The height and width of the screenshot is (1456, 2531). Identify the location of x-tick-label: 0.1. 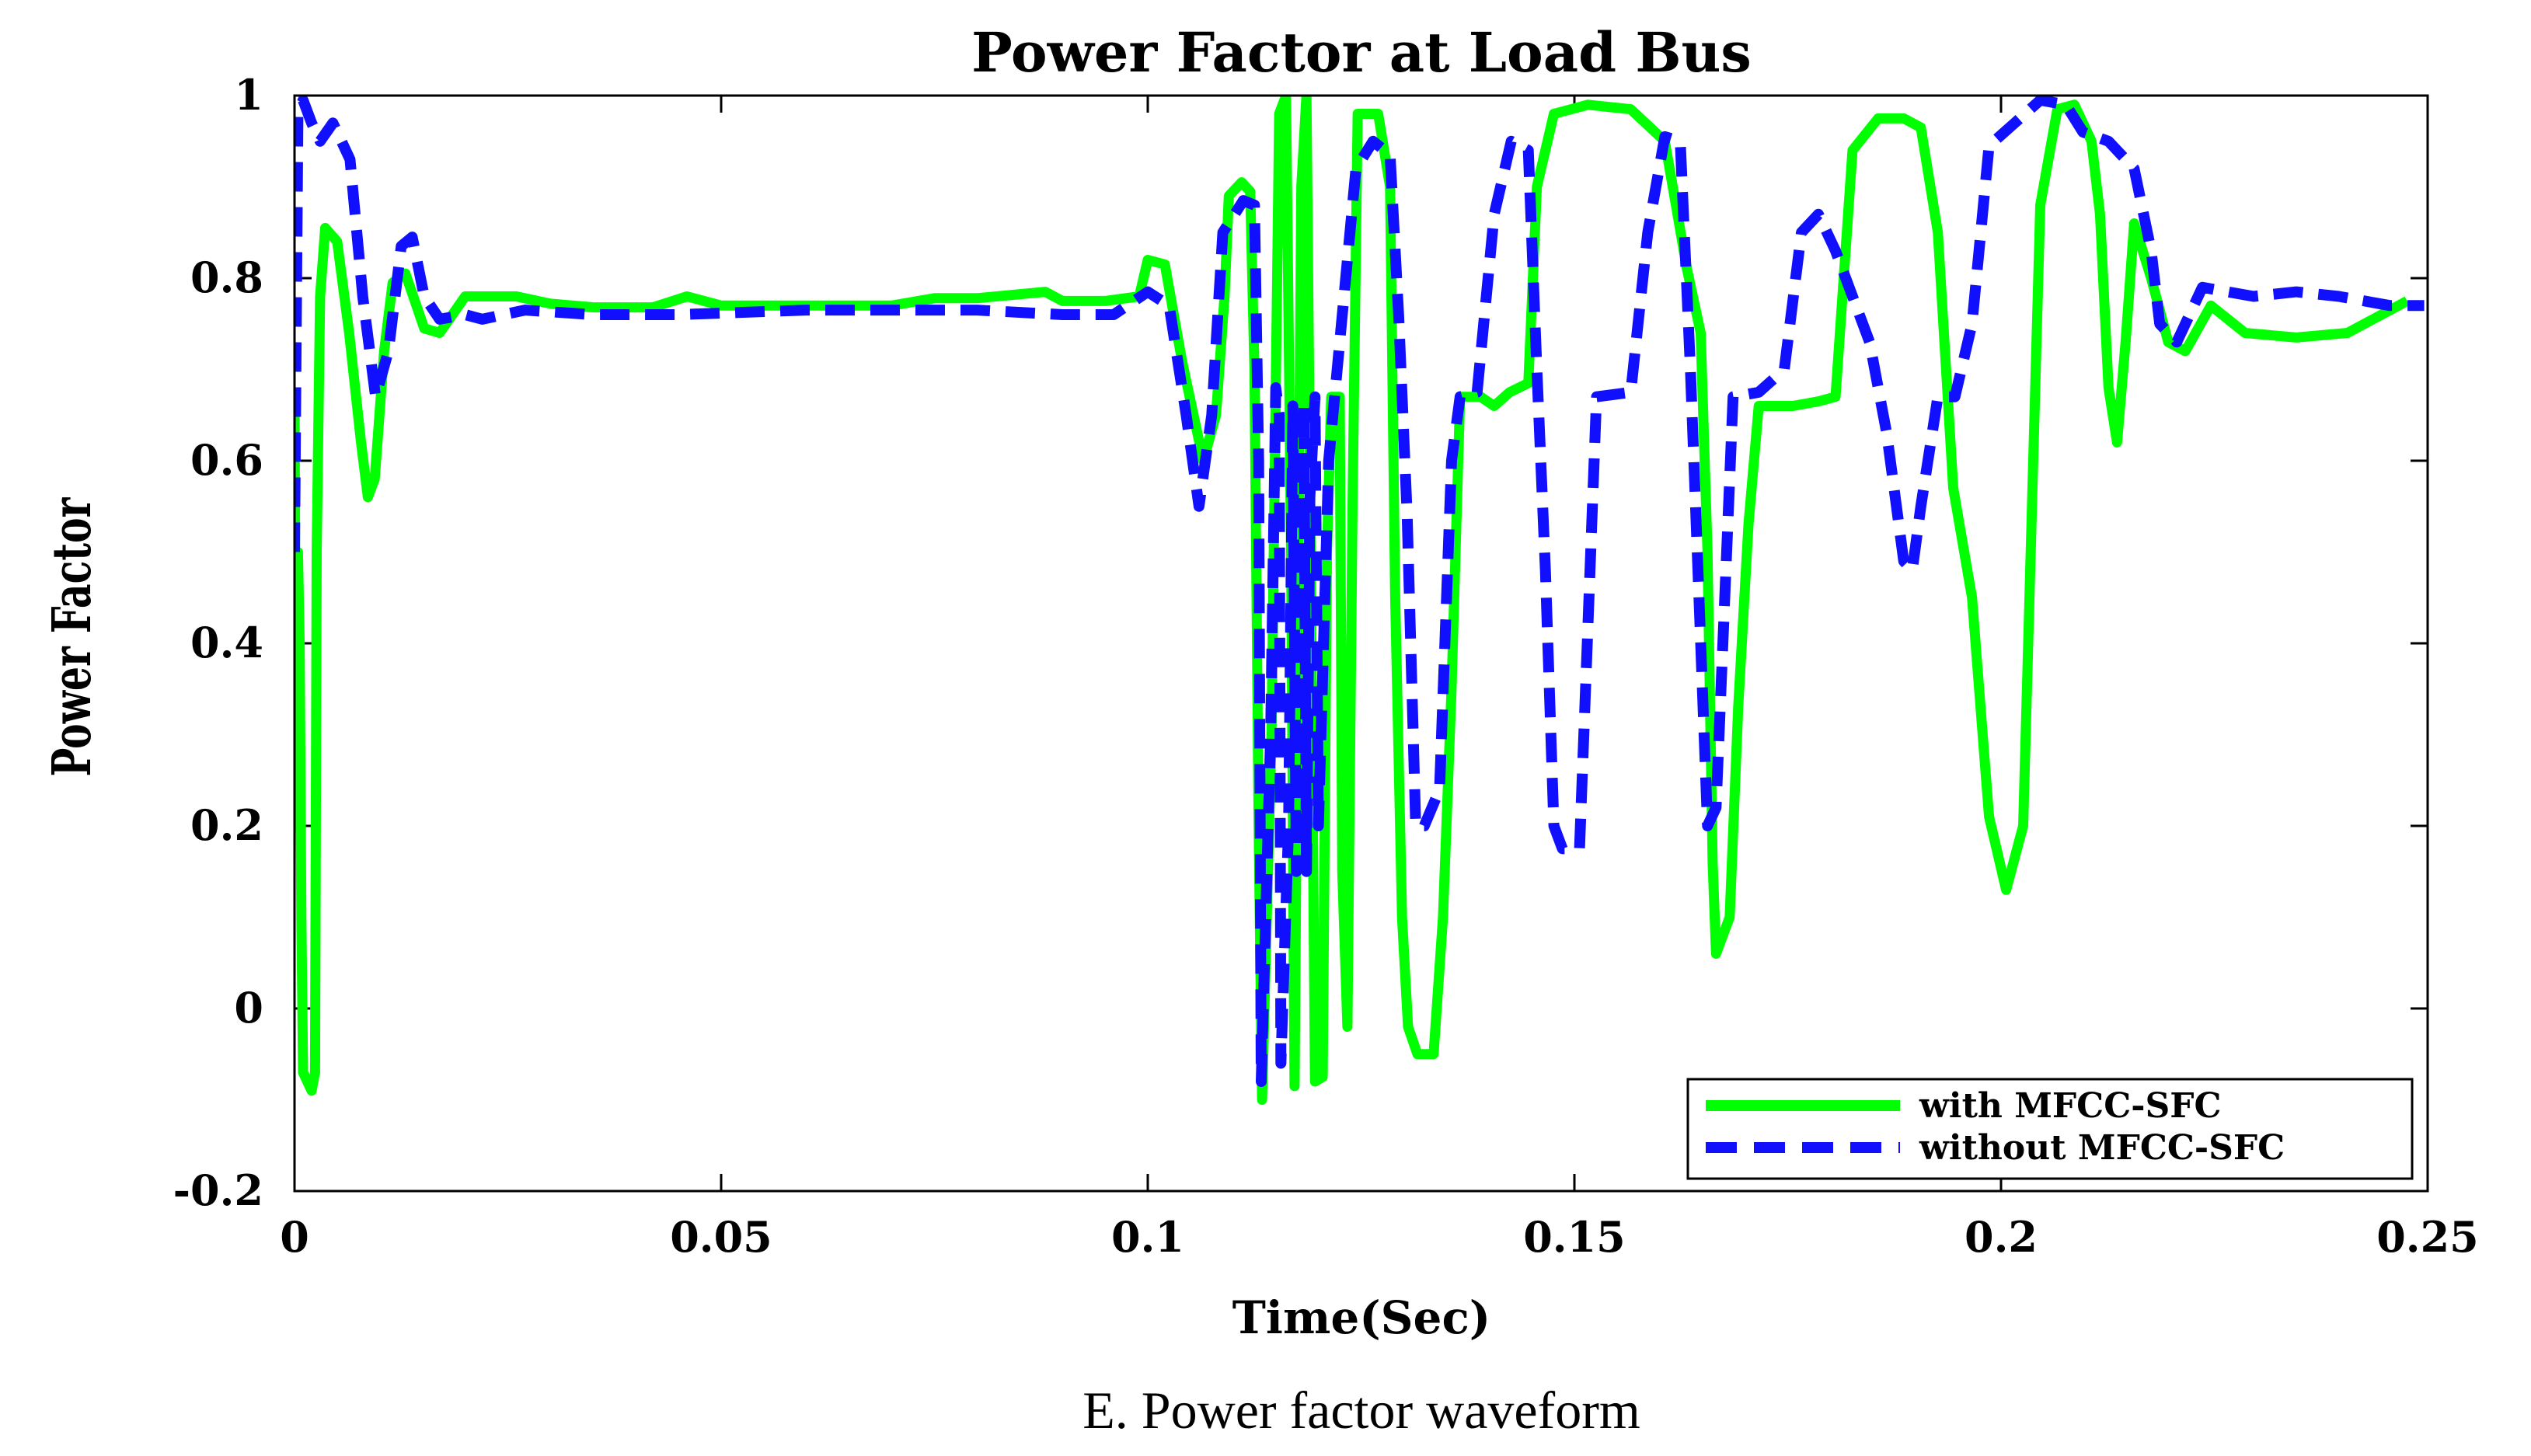
(1147, 1237).